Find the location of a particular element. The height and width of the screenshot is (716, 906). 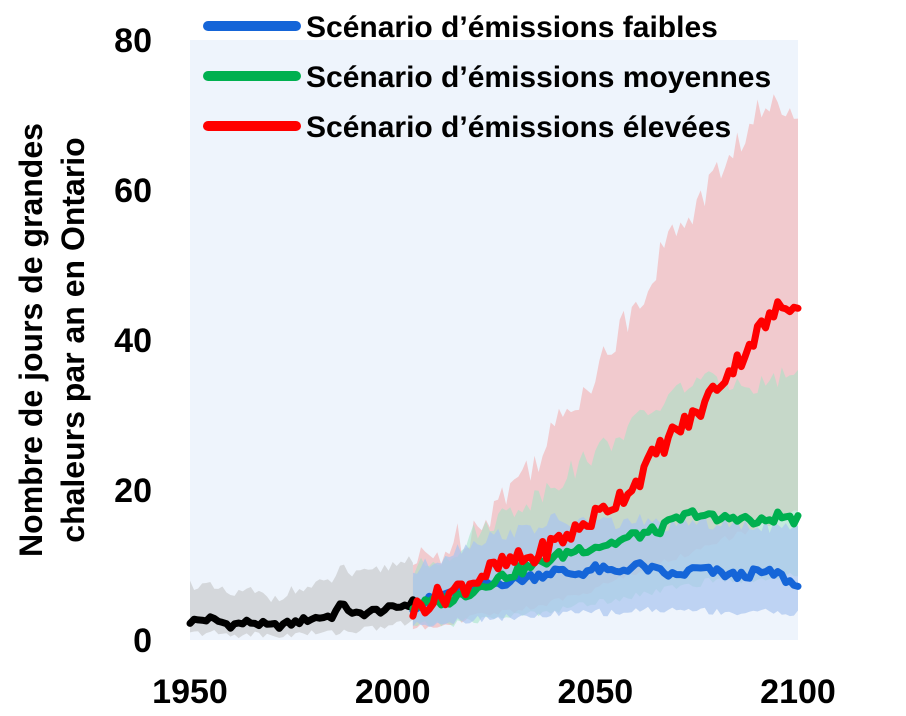

legend-item-high: Scénario d’émissions élevées is located at coordinates (467, 127).